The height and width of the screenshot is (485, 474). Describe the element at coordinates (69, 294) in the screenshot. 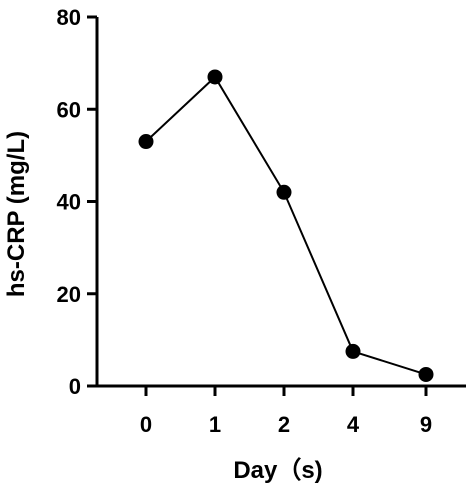

I see `y-tick-label: 20` at that location.